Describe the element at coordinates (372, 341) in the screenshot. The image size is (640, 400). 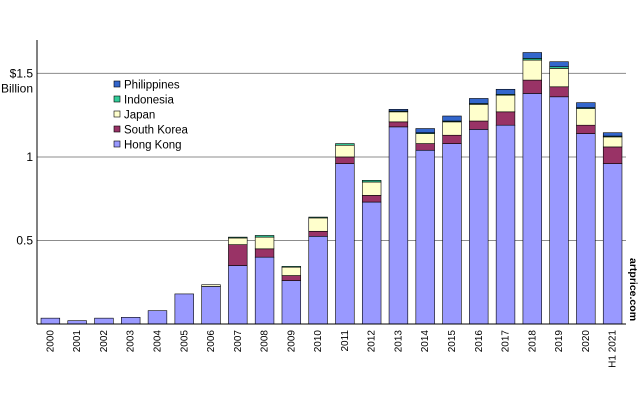
I see `x-tick-label: 2012` at that location.